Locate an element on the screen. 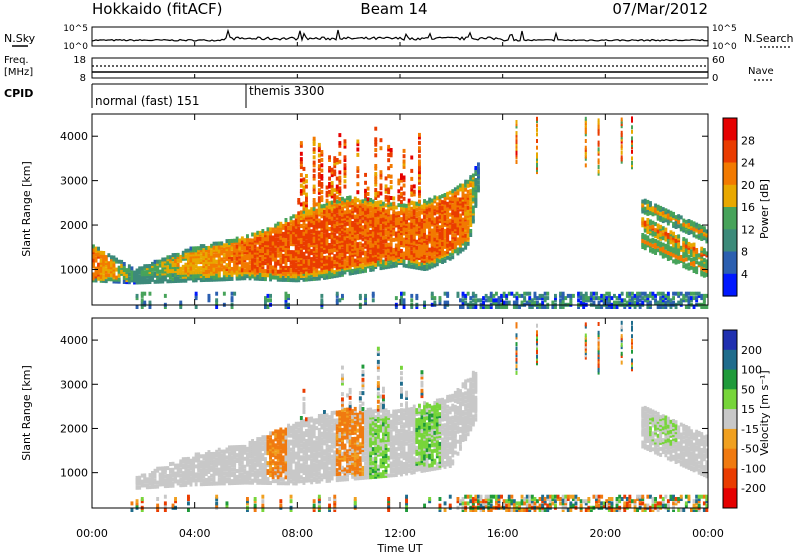  nsky-label: N.Sky is located at coordinates (20, 38).